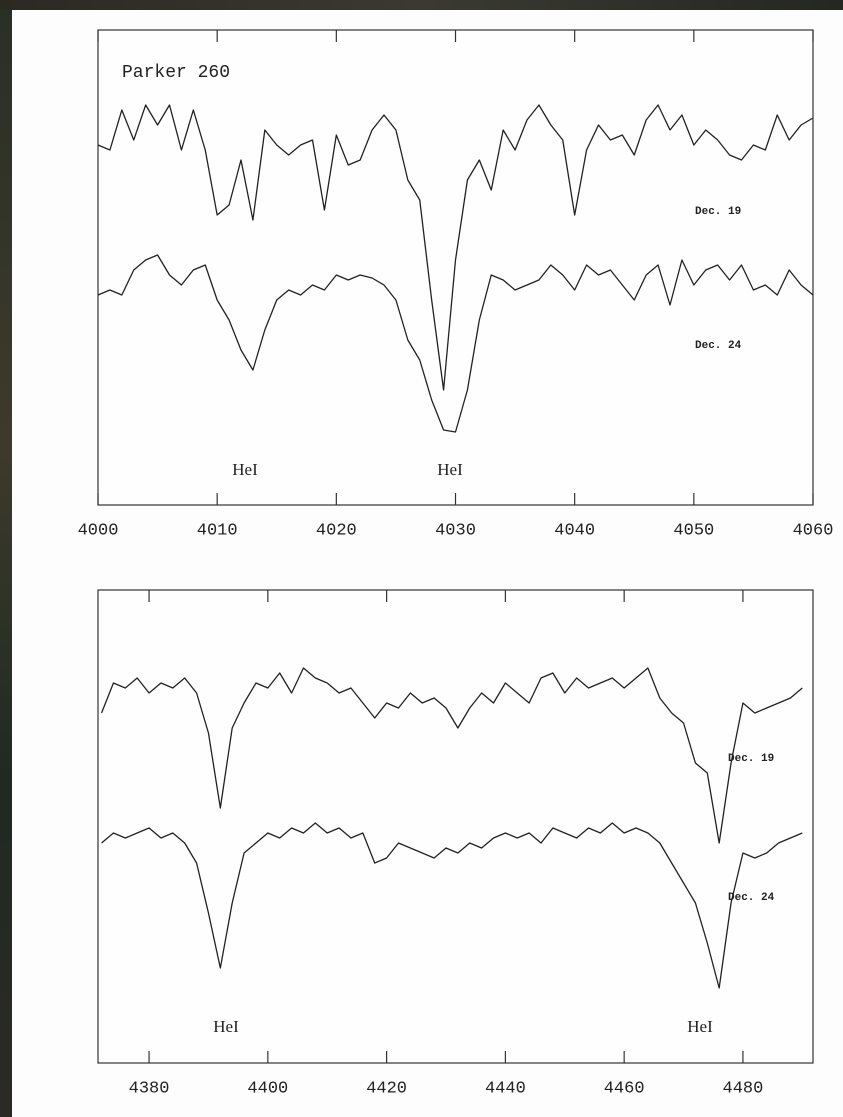 This screenshot has height=1117, width=843. Describe the element at coordinates (149, 1088) in the screenshot. I see `x-tick-label: 4380` at that location.